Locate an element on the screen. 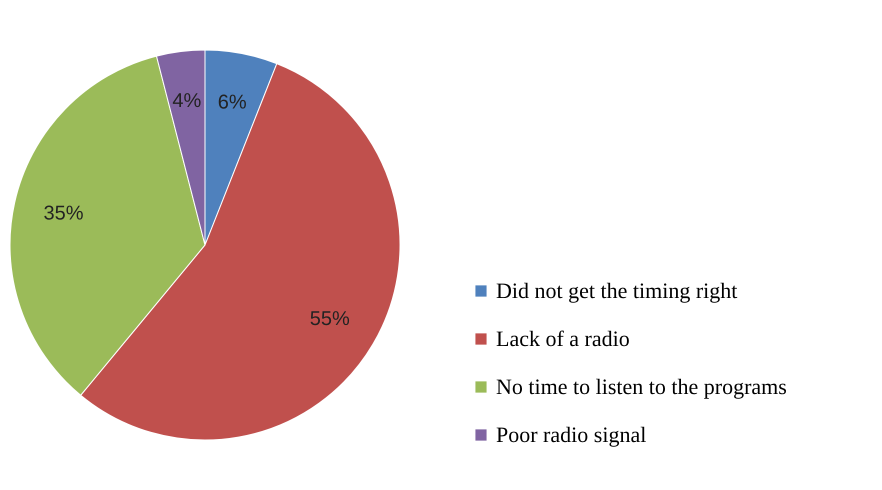  data-label: 55% is located at coordinates (330, 319).